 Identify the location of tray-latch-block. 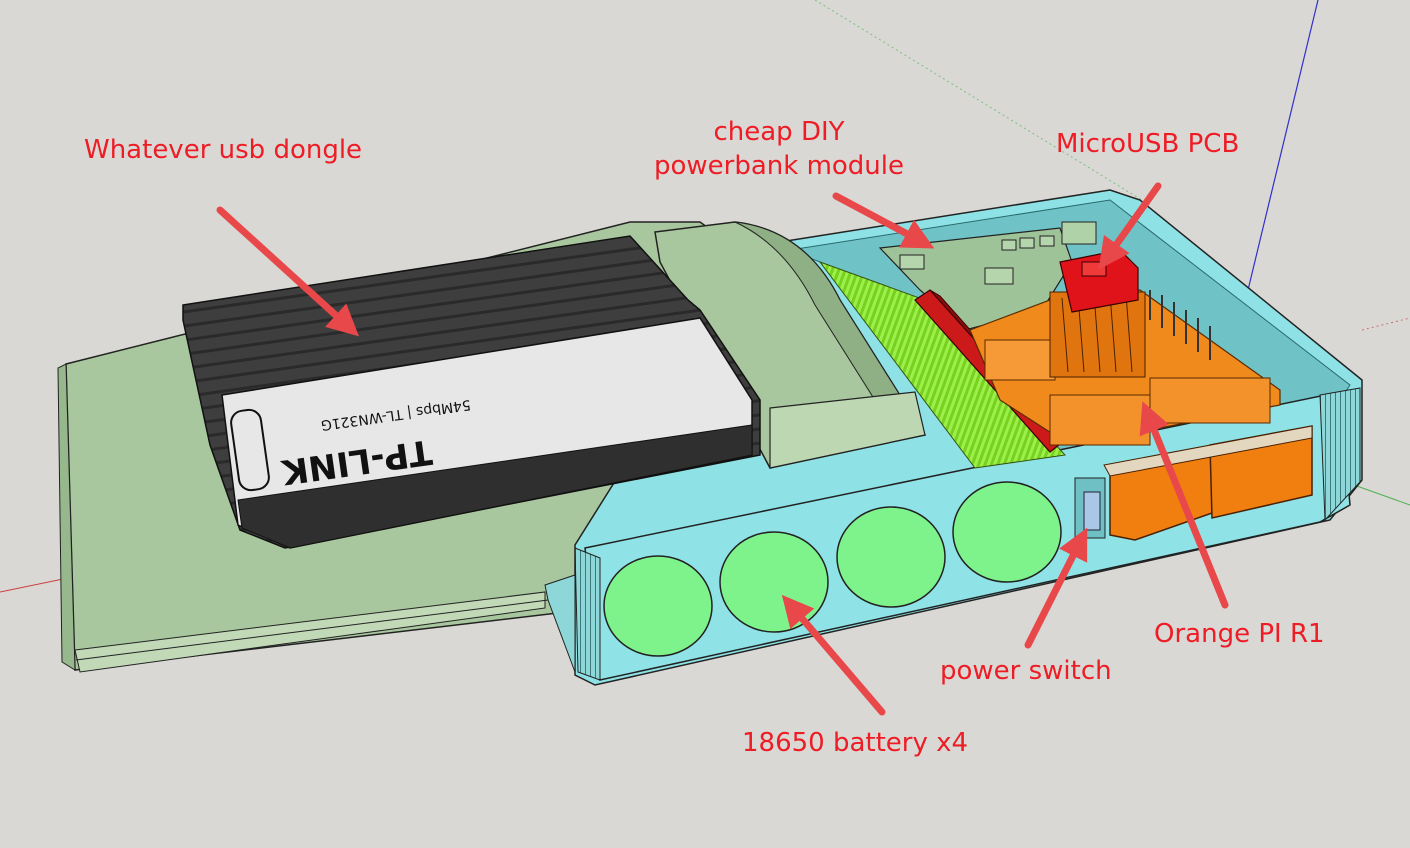
(790, 345).